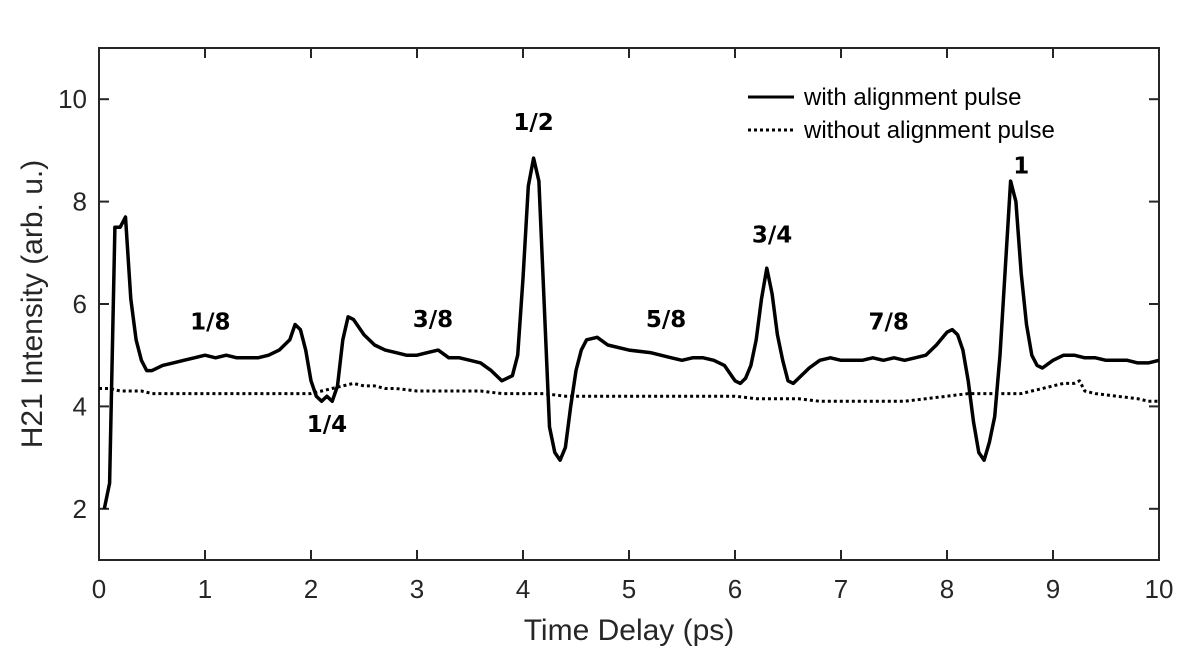  What do you see at coordinates (772, 236) in the screenshot?
I see `peak-label: 3/4` at bounding box center [772, 236].